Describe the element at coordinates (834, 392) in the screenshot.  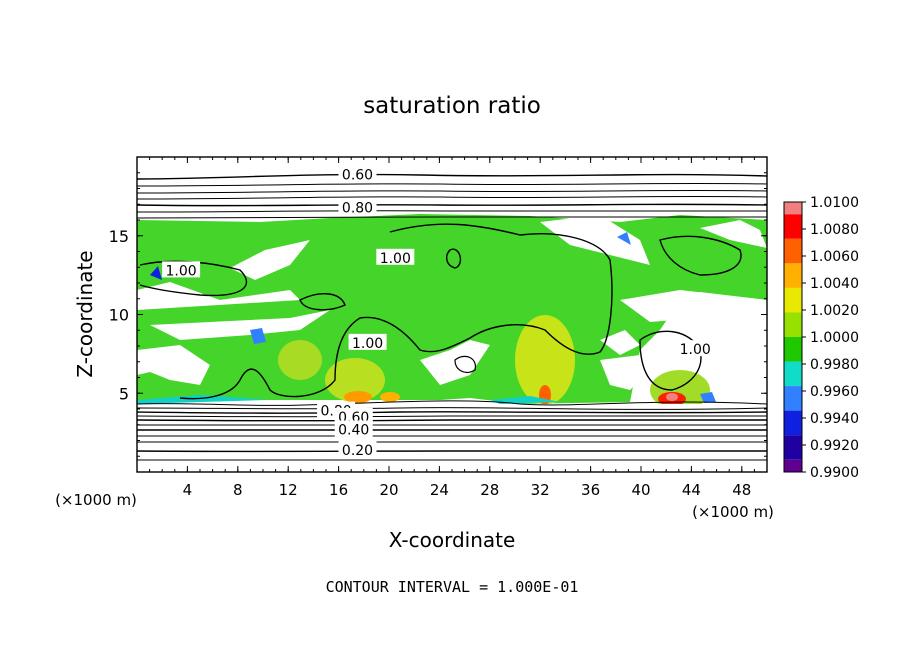
I see `colorbar-tick-label: 0.9960` at that location.